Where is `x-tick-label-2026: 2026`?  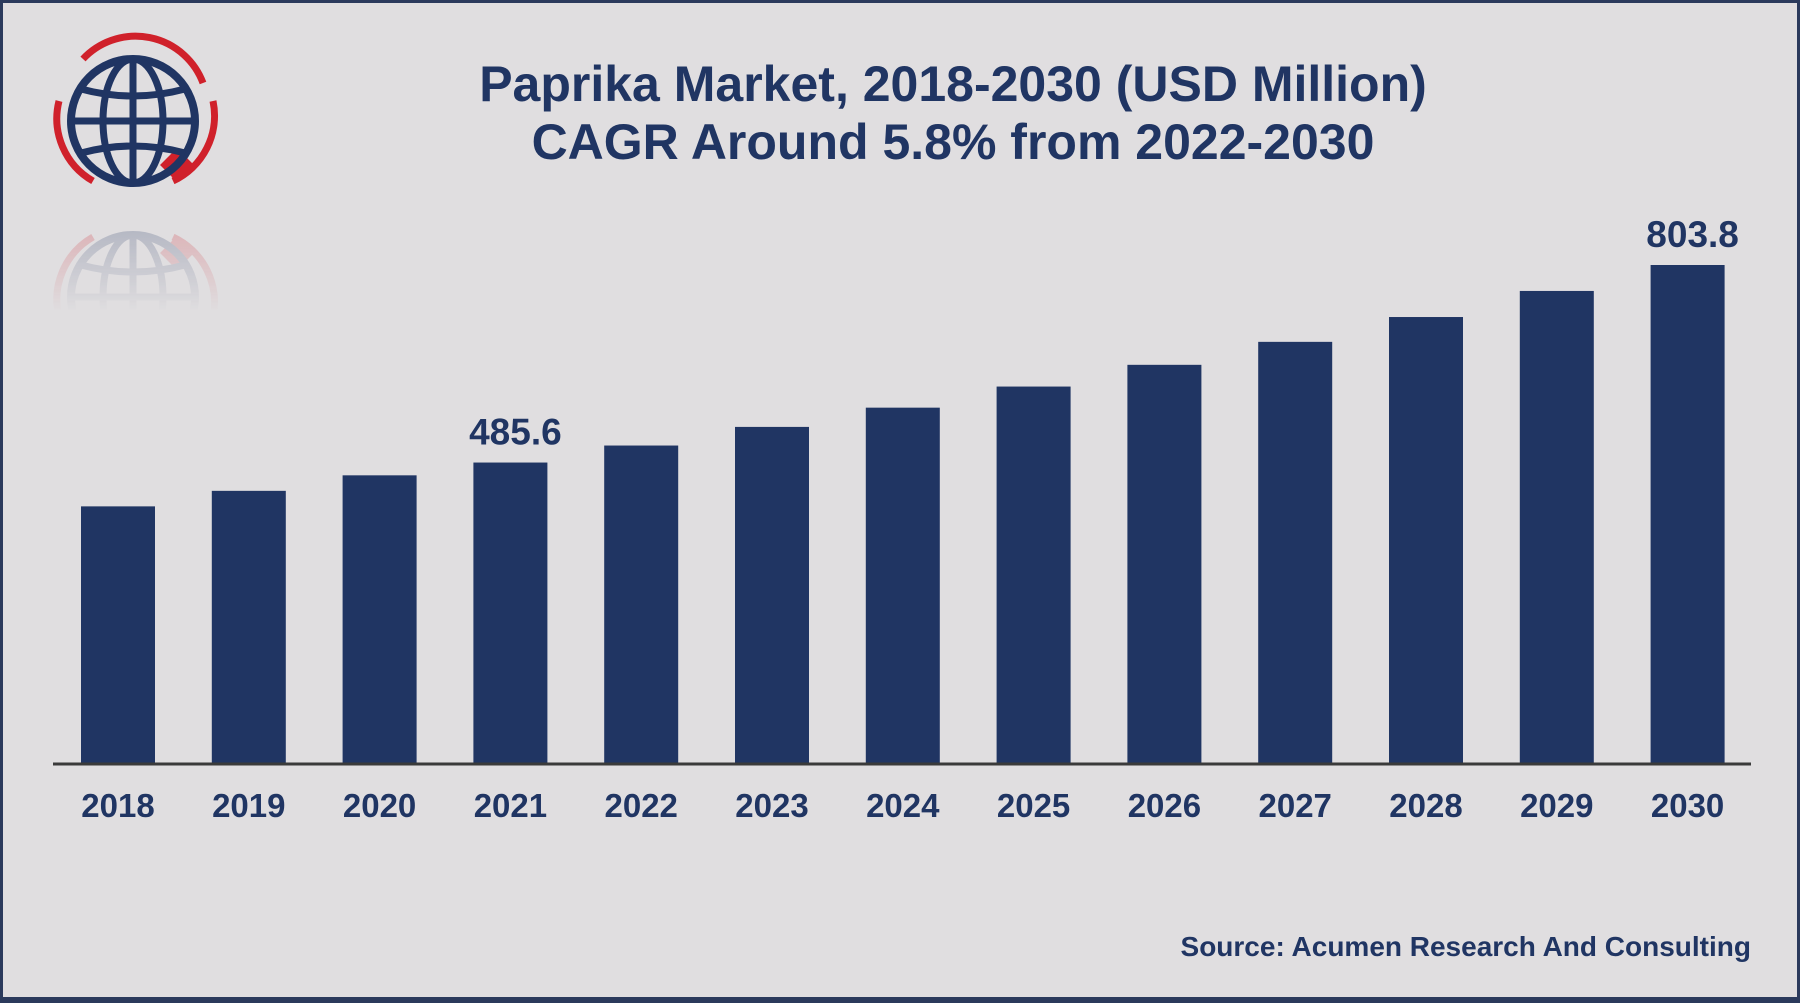
x-tick-label-2026: 2026 is located at coordinates (1164, 805).